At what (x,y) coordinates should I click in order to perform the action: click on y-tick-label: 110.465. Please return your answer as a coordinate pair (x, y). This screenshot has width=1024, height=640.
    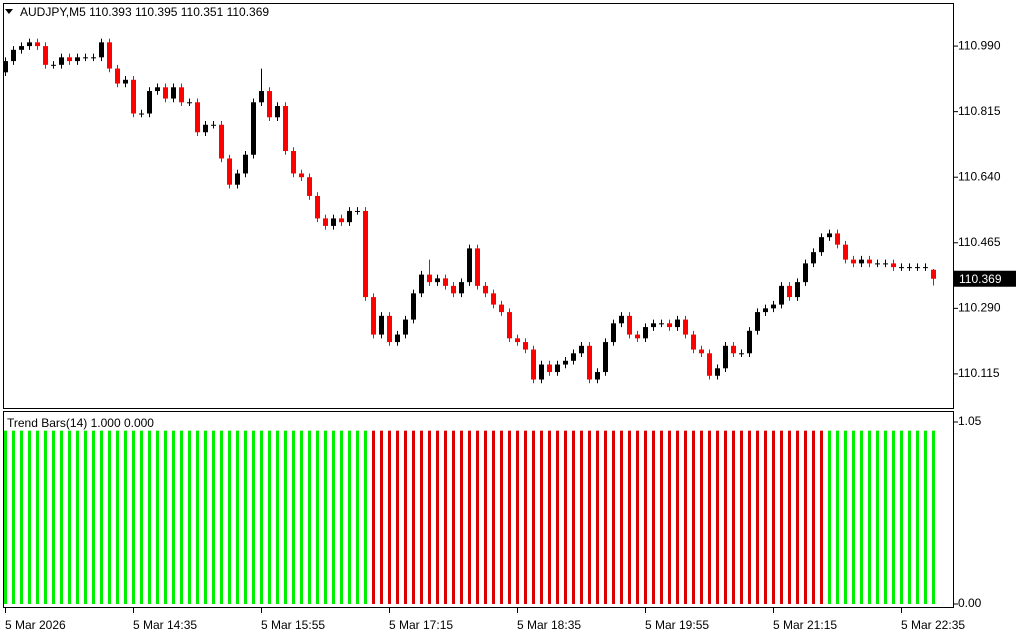
    Looking at the image, I should click on (979, 242).